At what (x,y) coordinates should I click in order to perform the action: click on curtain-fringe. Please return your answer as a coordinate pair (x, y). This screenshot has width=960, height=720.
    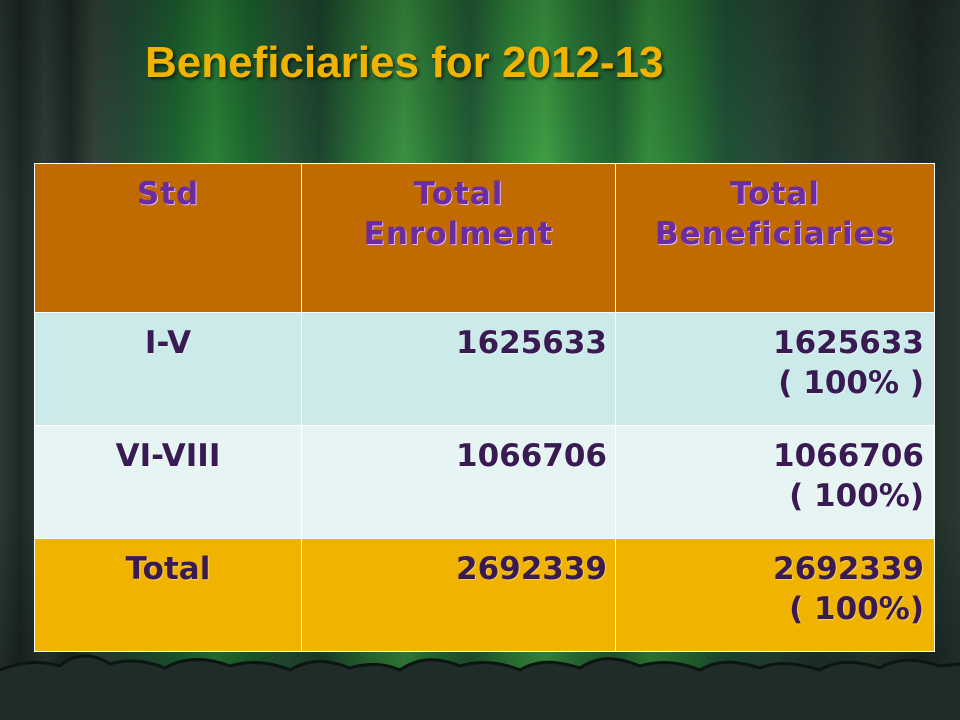
    Looking at the image, I should click on (480, 687).